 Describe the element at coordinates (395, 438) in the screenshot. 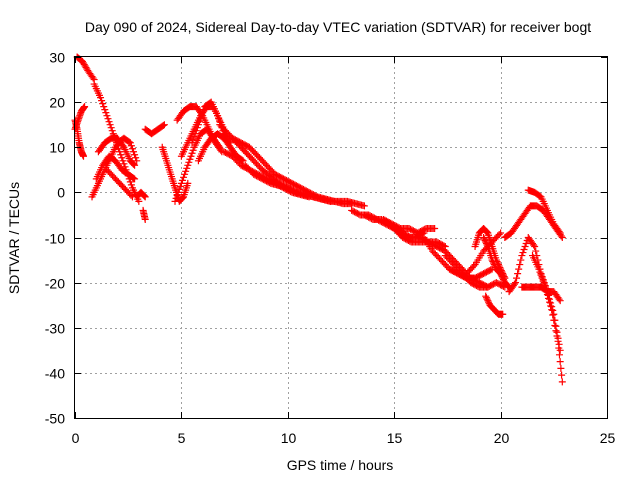

I see `x-tick-label: 15` at that location.